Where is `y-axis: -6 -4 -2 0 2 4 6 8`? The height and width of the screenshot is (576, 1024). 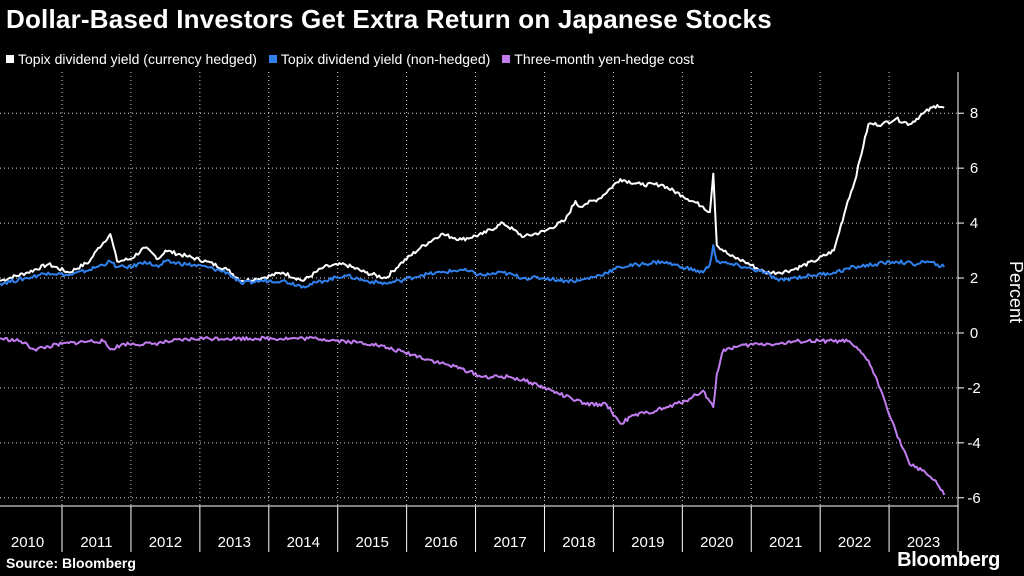 y-axis: -6 -4 -2 0 2 4 6 8 is located at coordinates (969, 312).